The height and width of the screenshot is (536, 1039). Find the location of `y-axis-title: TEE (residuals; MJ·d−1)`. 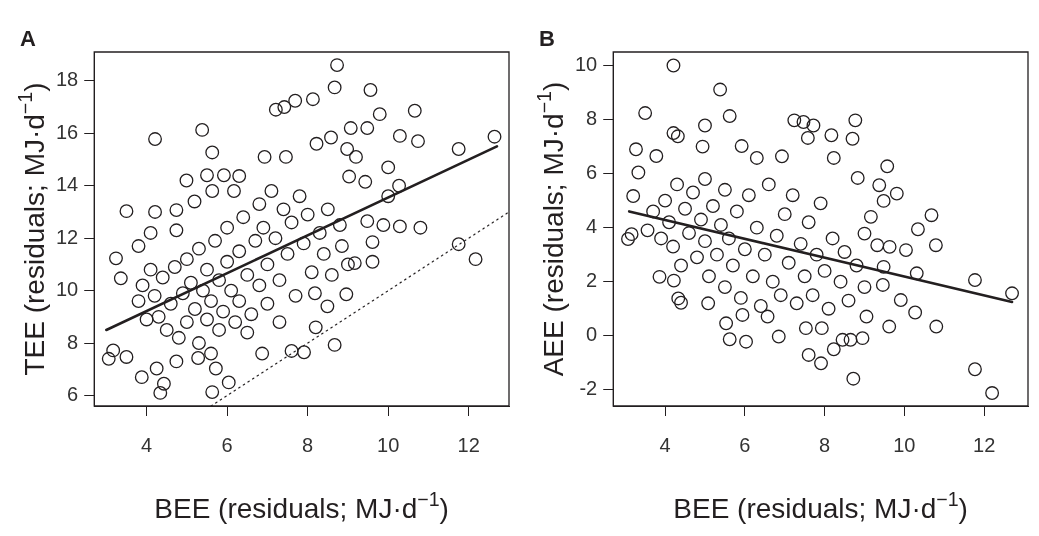

y-axis-title: TEE (residuals; MJ·d−1) is located at coordinates (32, 229).